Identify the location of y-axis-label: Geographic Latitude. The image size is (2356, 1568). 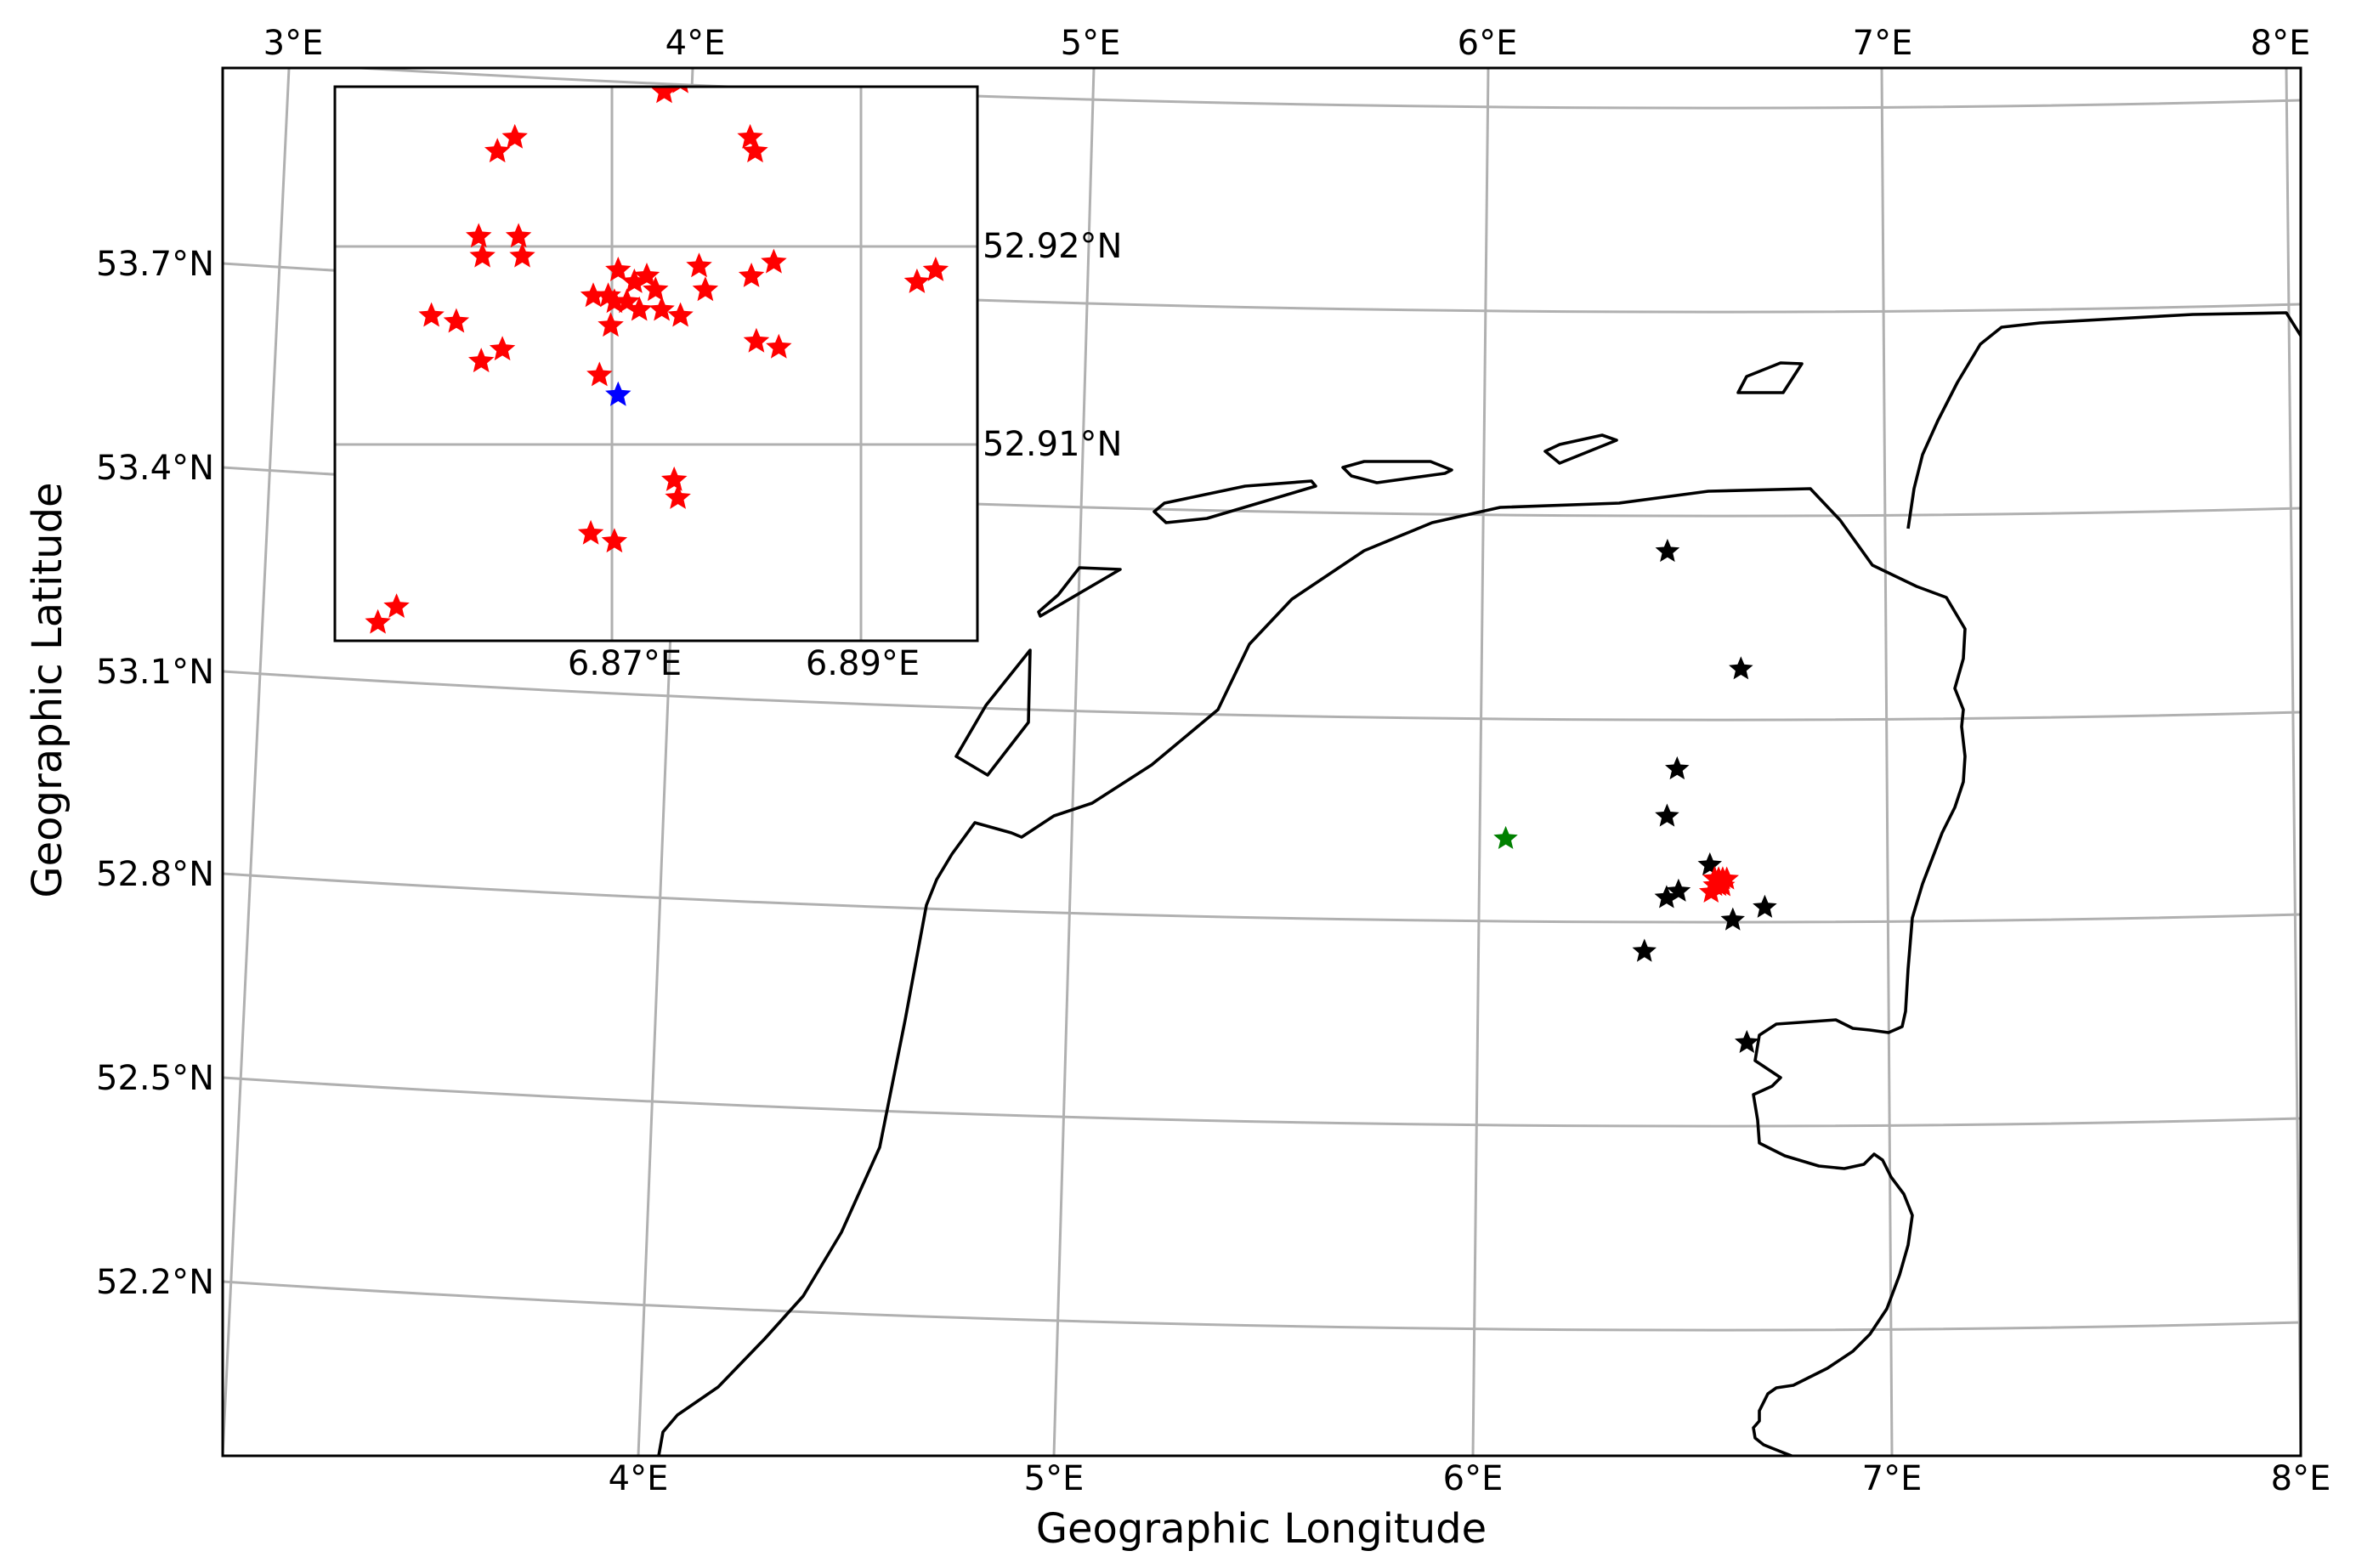
(47, 689).